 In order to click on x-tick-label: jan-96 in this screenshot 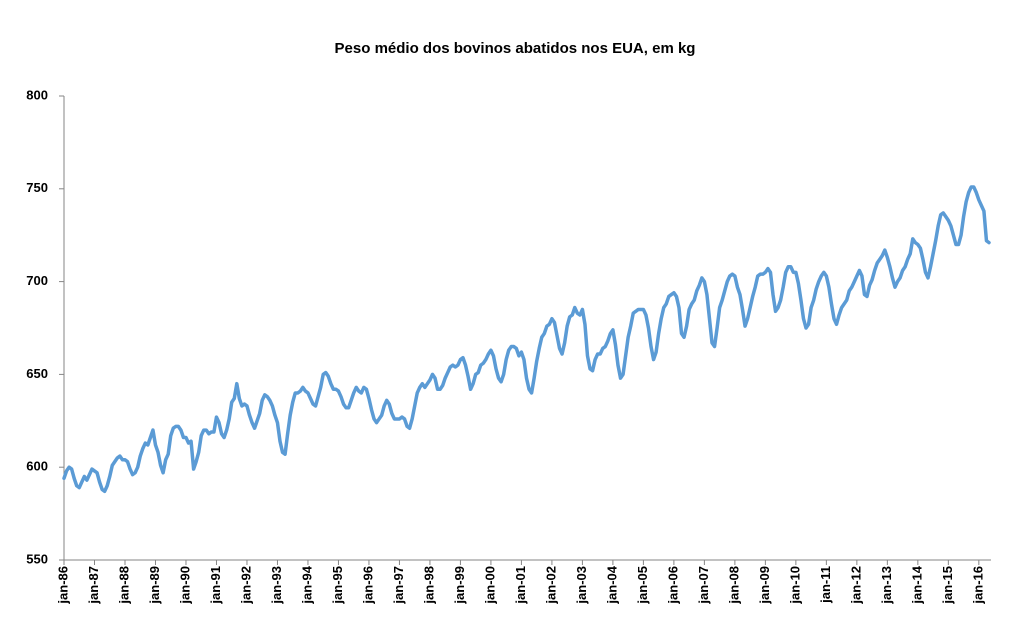, I will do `click(367, 585)`.